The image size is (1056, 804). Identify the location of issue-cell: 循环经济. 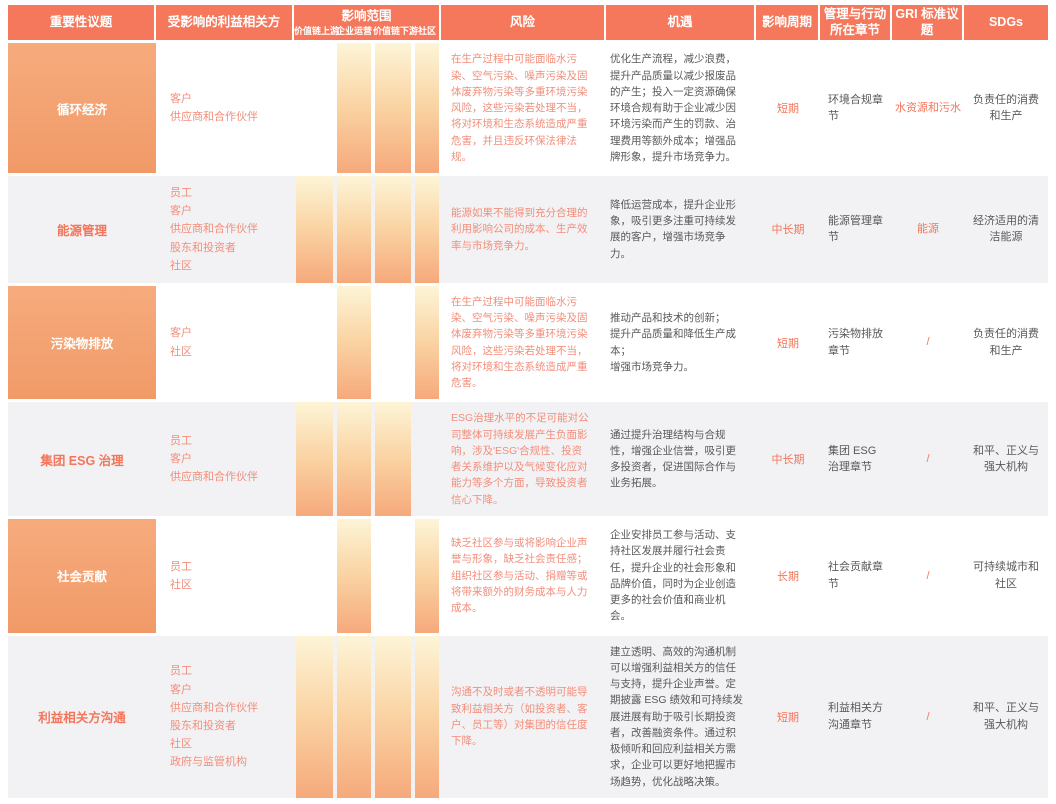
(82, 108).